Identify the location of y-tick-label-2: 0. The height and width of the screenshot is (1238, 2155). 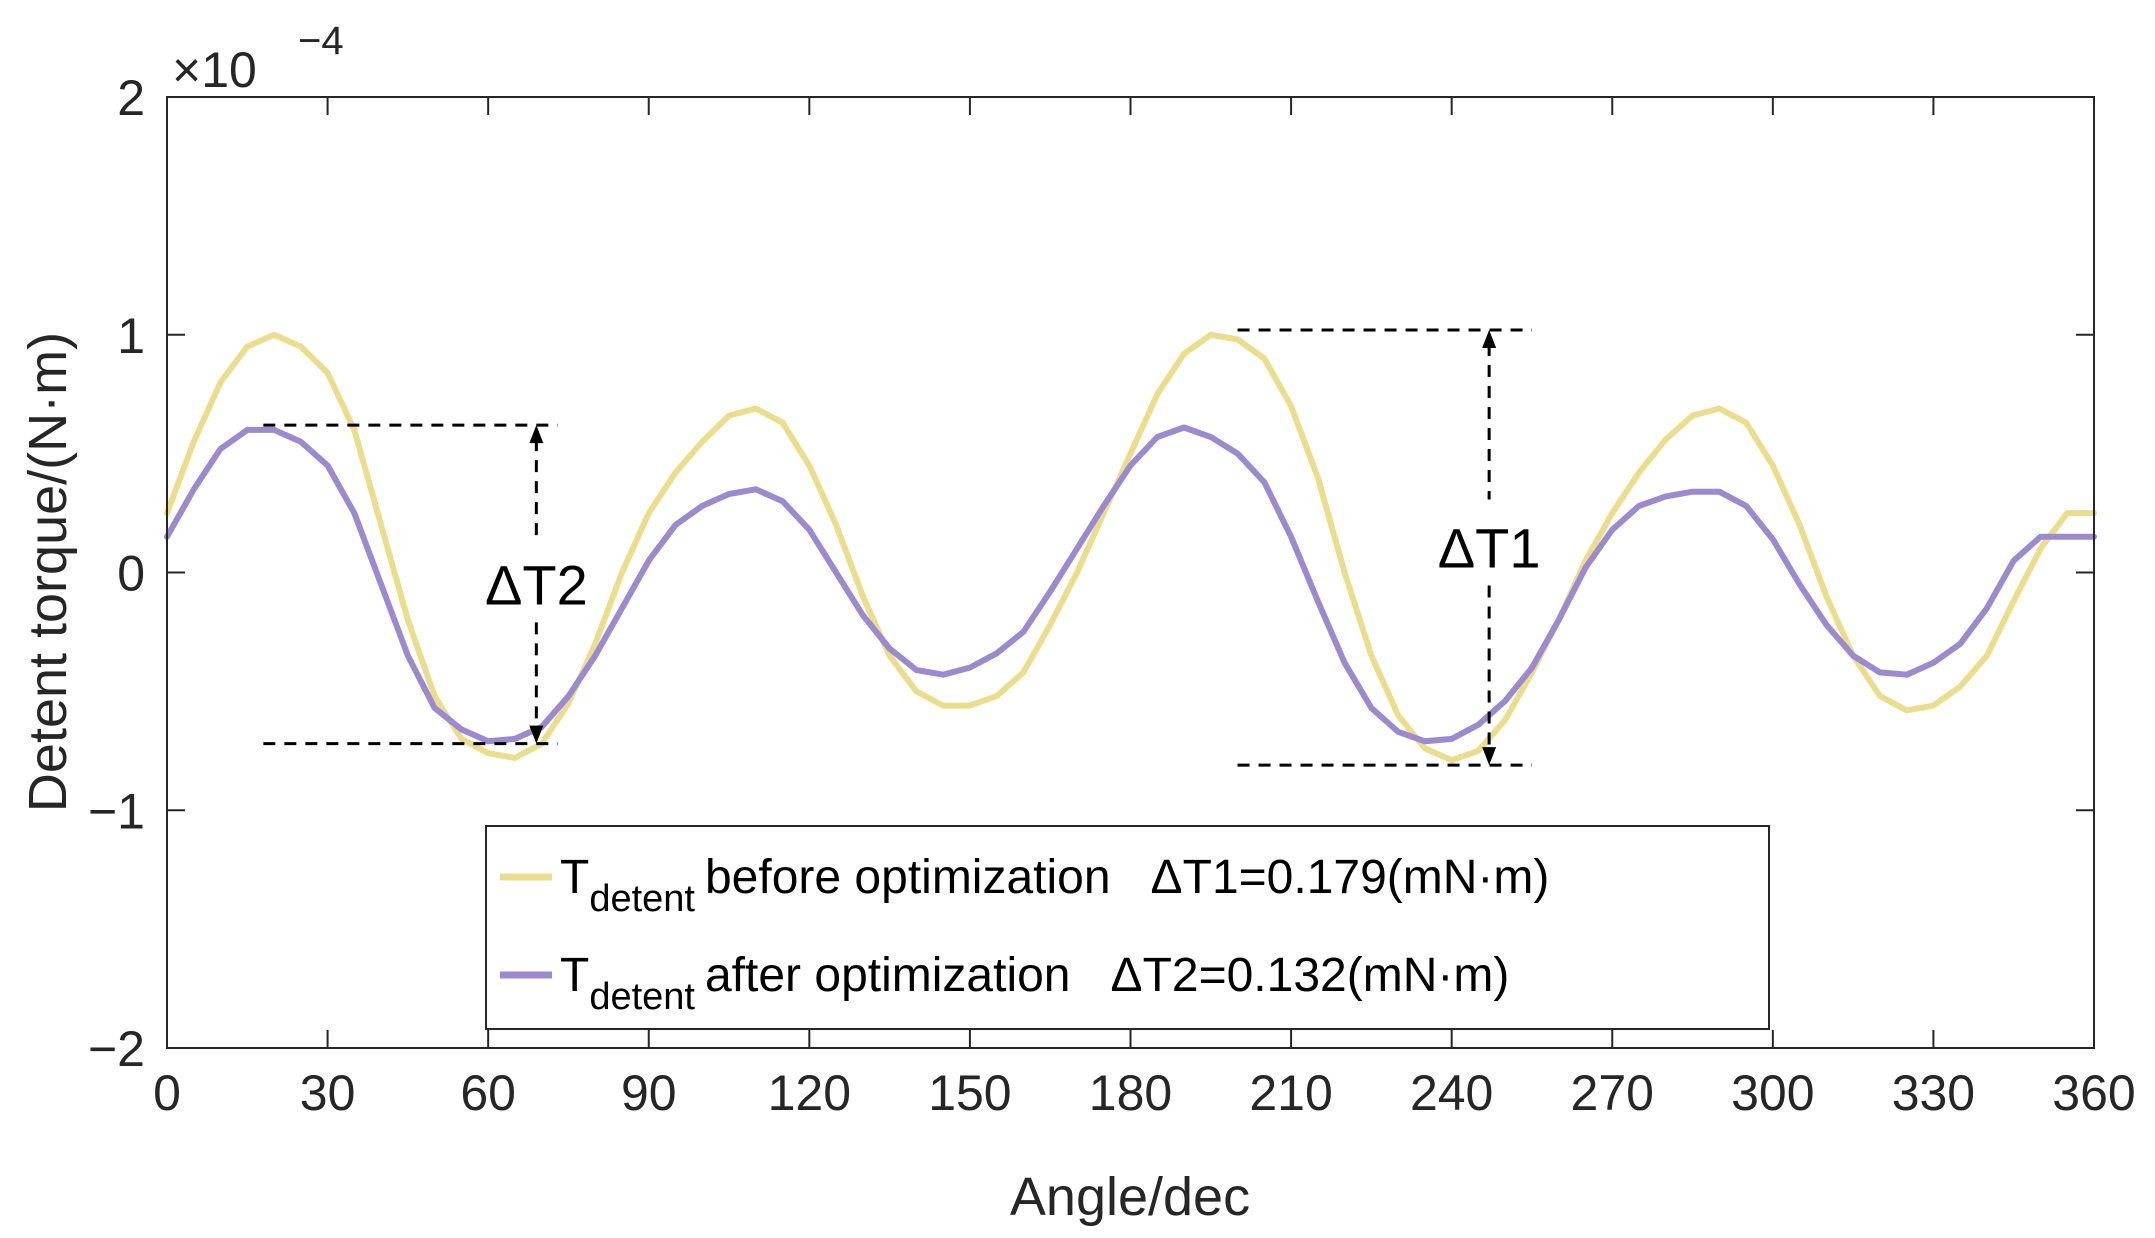
(131, 574).